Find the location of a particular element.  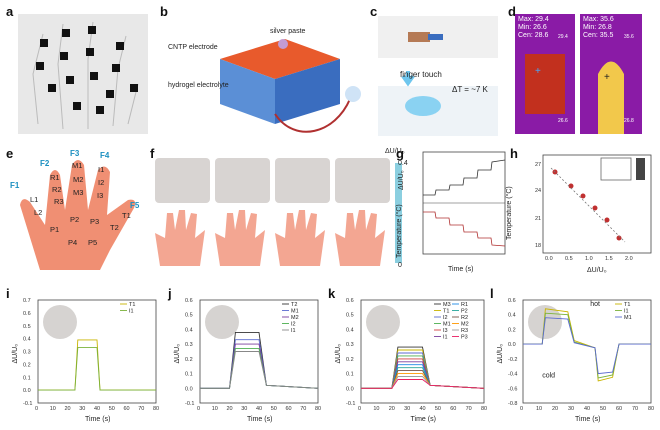

d-left-cen: Cen: 28.6 is located at coordinates (533, 35).